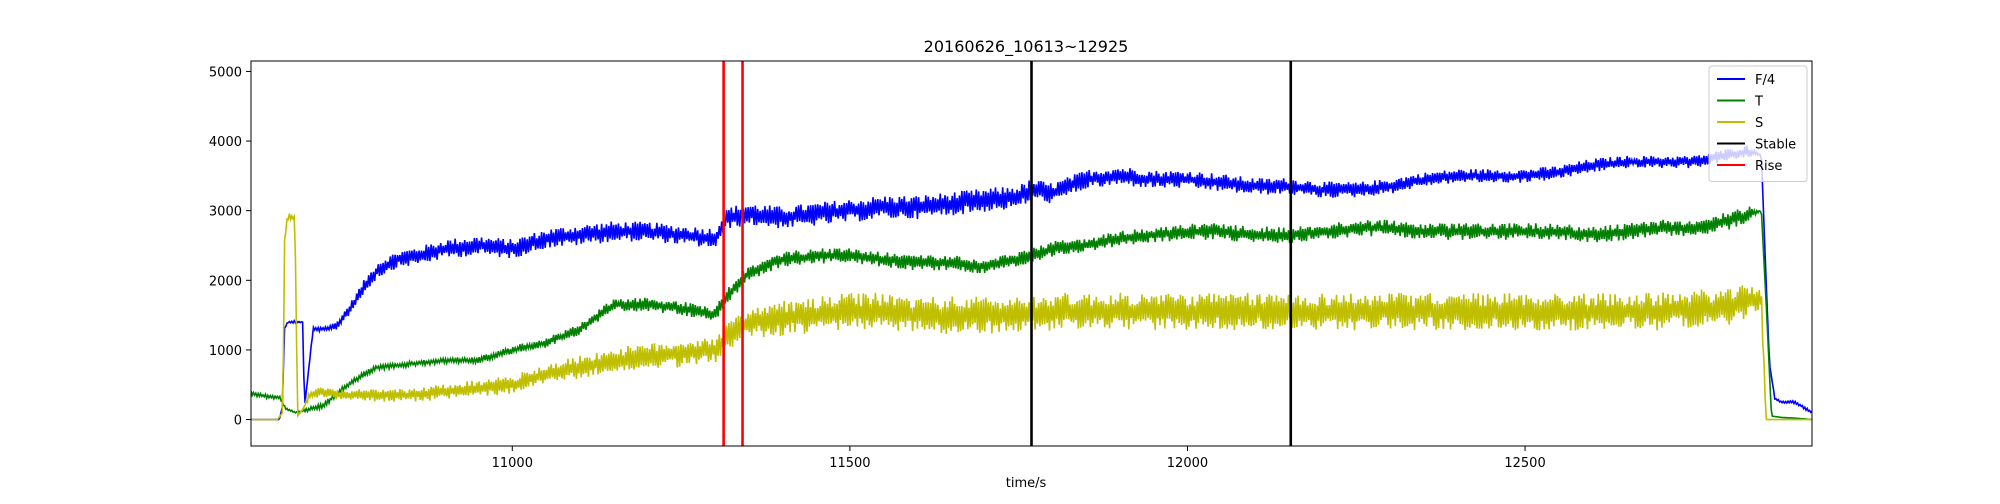  I want to click on x-axis-label: time/s, so click(1026, 483).